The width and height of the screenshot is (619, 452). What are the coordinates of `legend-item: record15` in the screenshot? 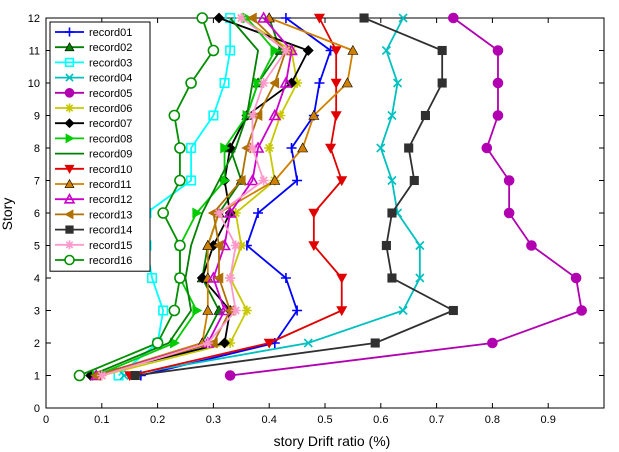 It's located at (93, 246).